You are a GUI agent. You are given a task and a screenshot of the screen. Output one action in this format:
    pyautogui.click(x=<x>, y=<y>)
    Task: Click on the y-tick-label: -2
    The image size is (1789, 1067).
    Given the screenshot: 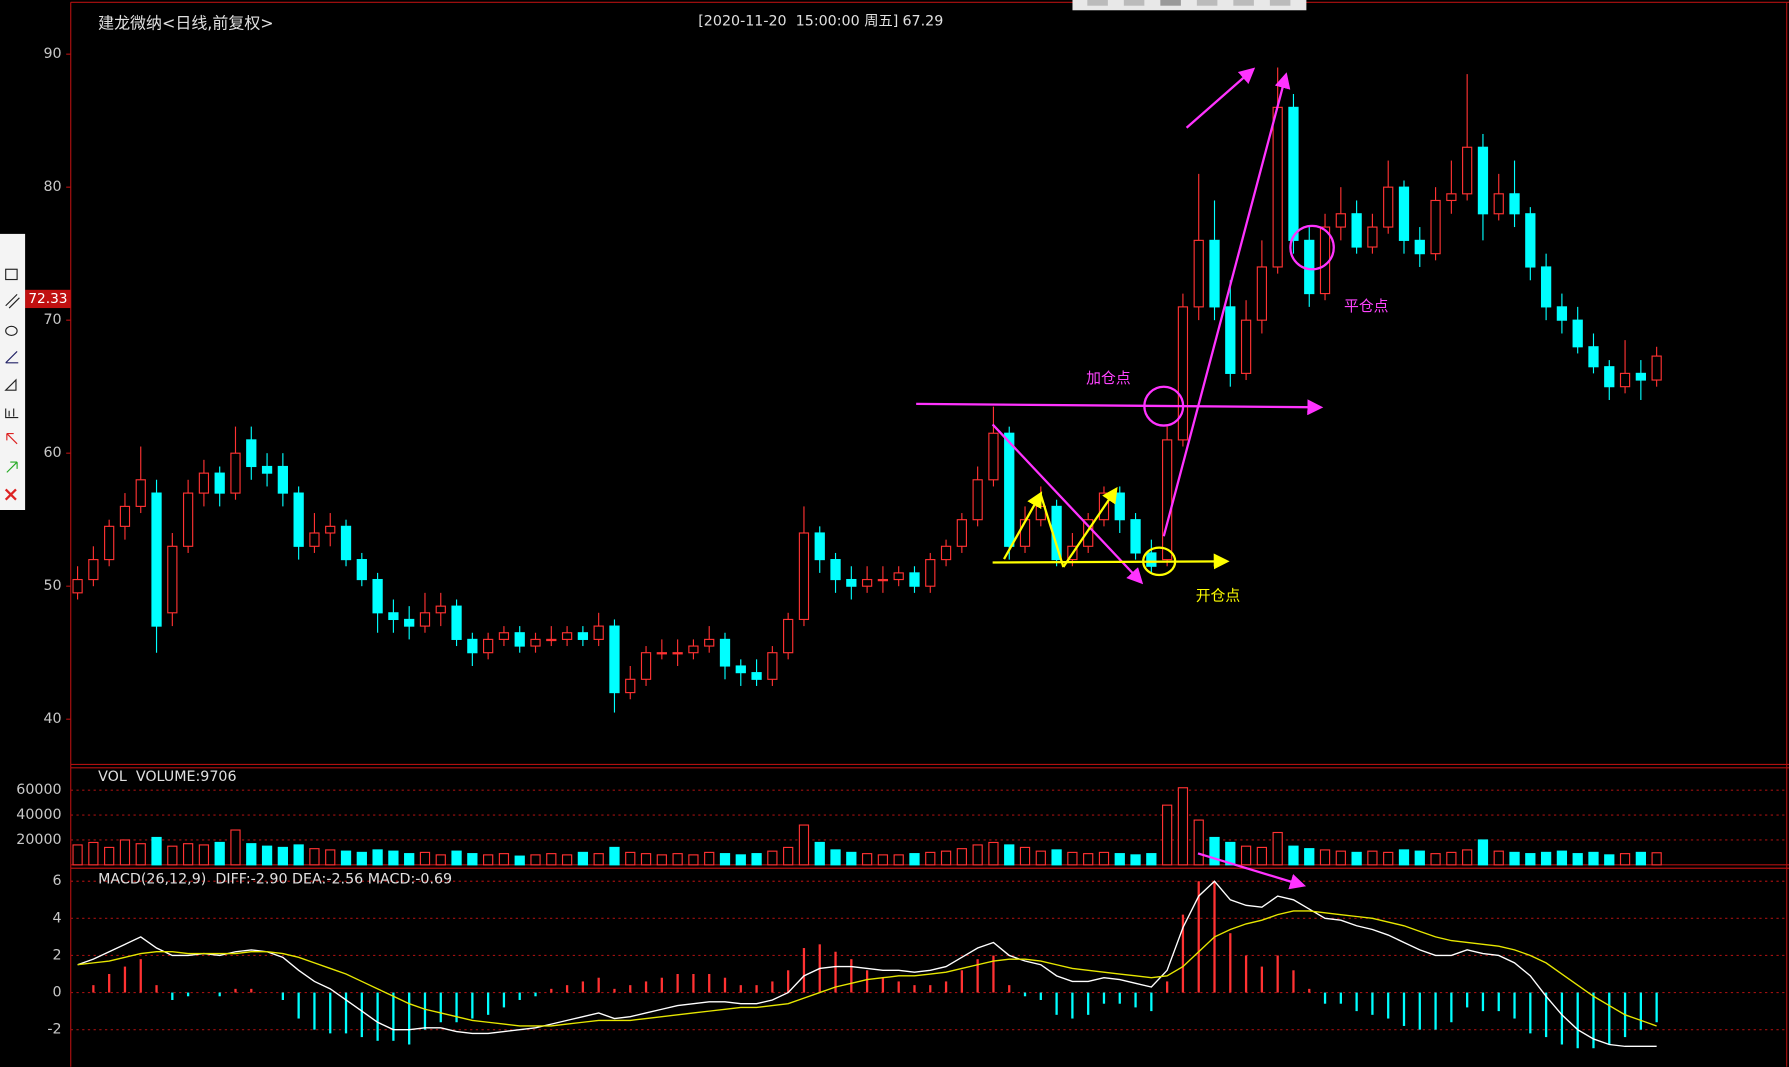 What is the action you would take?
    pyautogui.click(x=54, y=1030)
    